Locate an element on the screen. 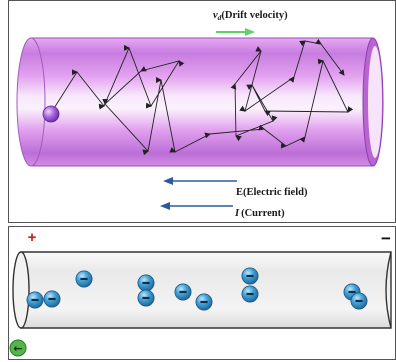 The width and height of the screenshot is (396, 362). electron-direction-badge: ← is located at coordinates (18, 348).